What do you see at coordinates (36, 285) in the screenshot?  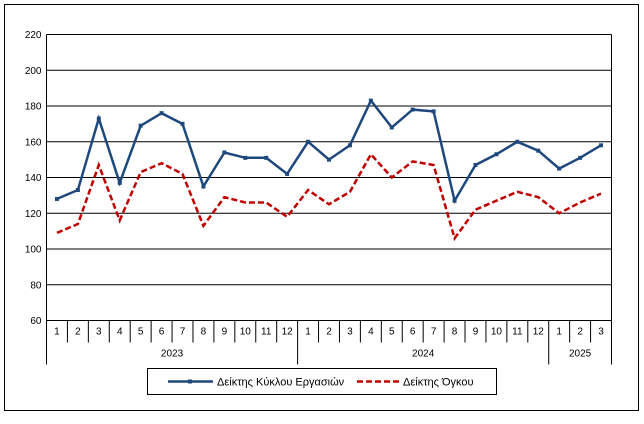 I see `y-tick-label: 80` at bounding box center [36, 285].